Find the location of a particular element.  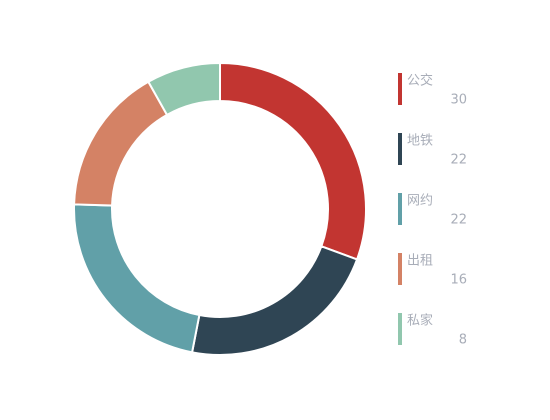

legend-label: 地铁 is located at coordinates (420, 141).